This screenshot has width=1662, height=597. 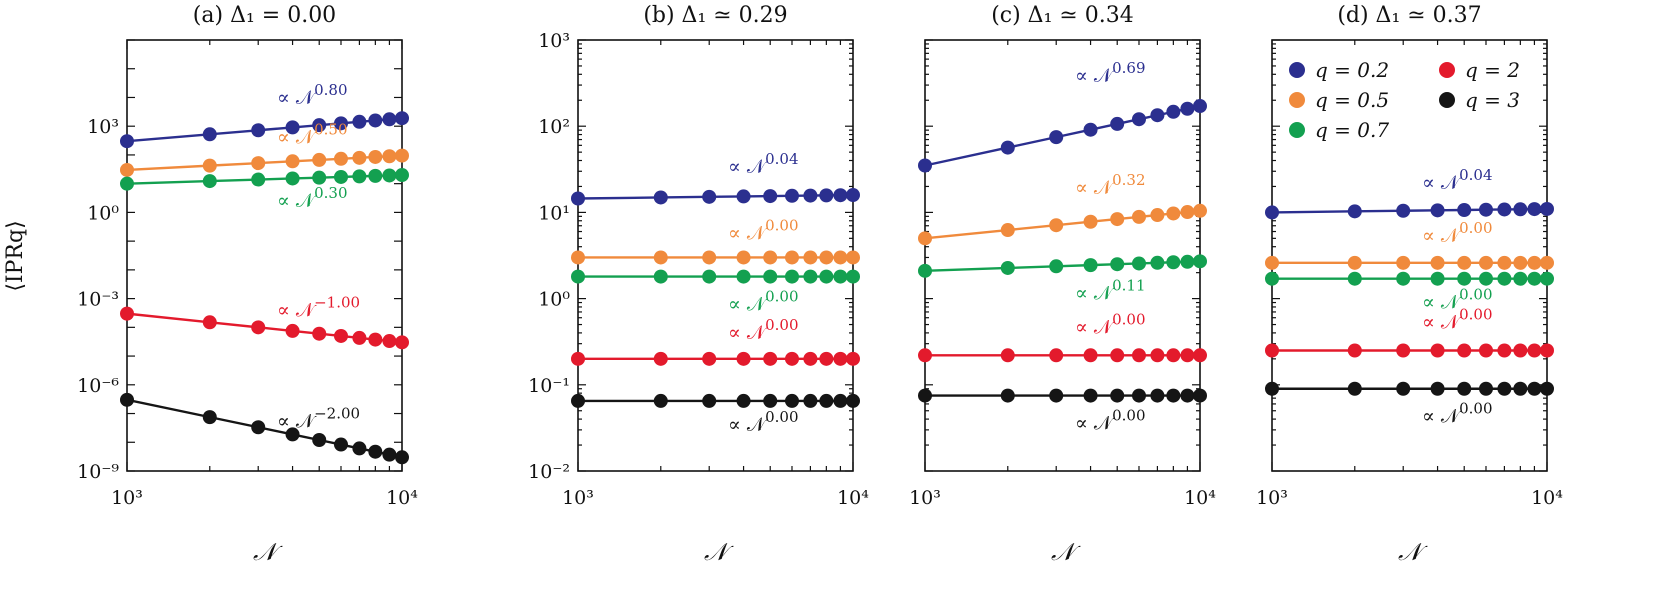 What do you see at coordinates (1062, 208) in the screenshot?
I see `series-q-0-5: ∝ 𝒩0.32` at bounding box center [1062, 208].